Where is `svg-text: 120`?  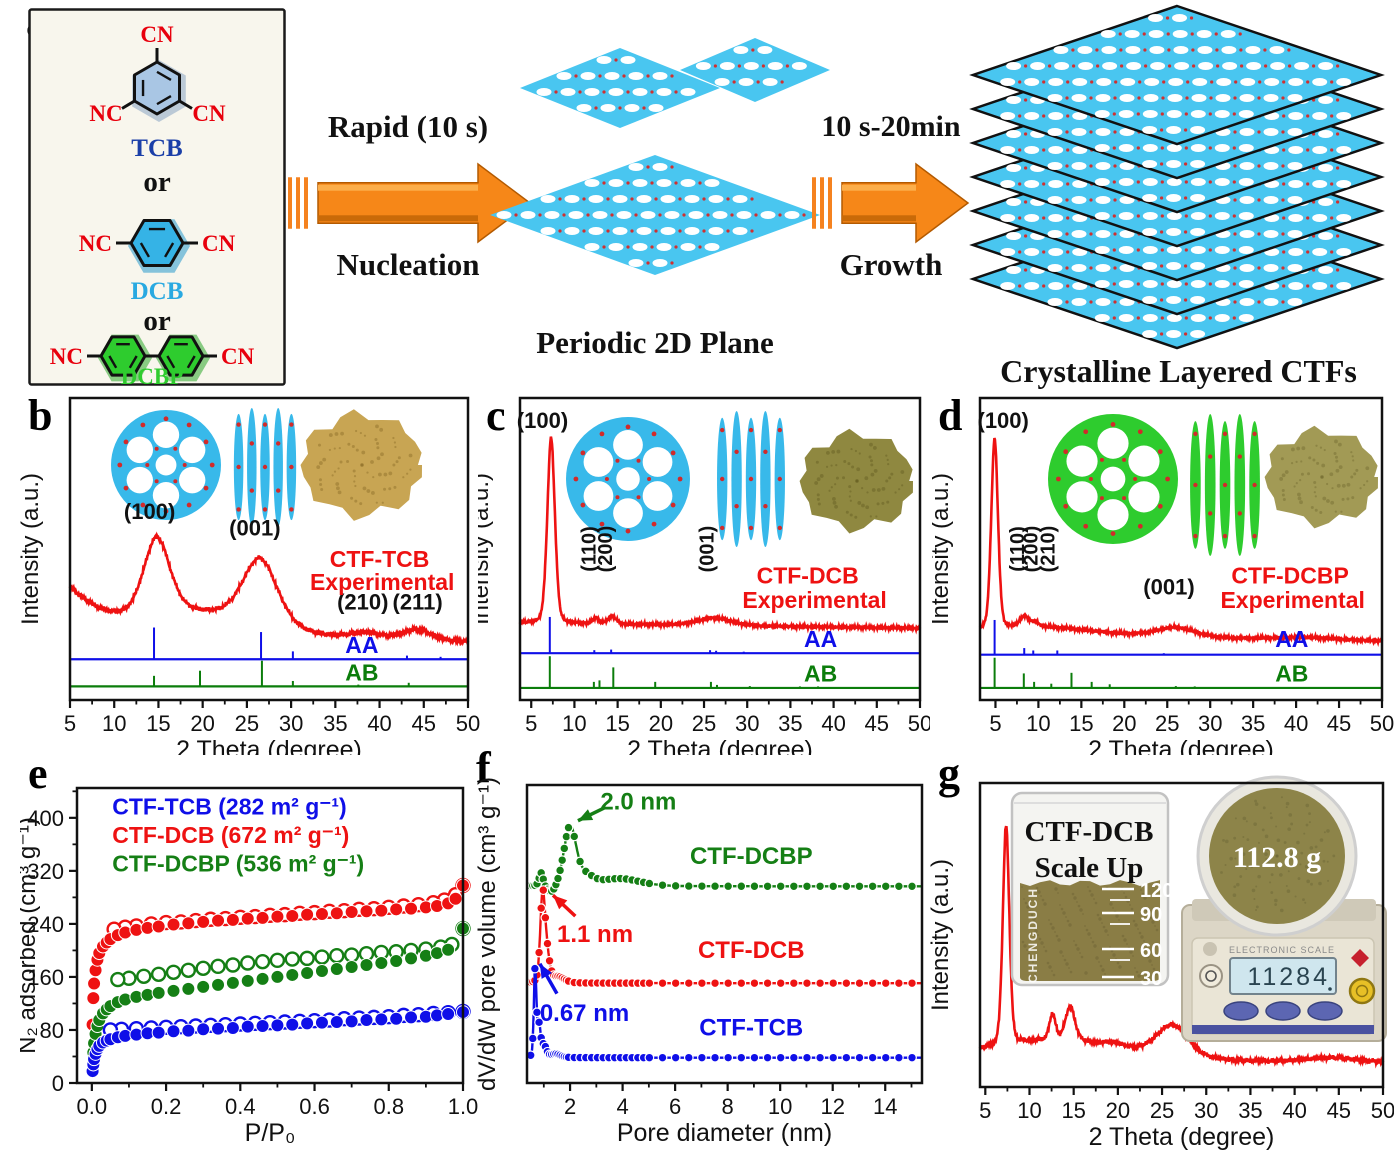 svg-text: 120 is located at coordinates (1156, 891).